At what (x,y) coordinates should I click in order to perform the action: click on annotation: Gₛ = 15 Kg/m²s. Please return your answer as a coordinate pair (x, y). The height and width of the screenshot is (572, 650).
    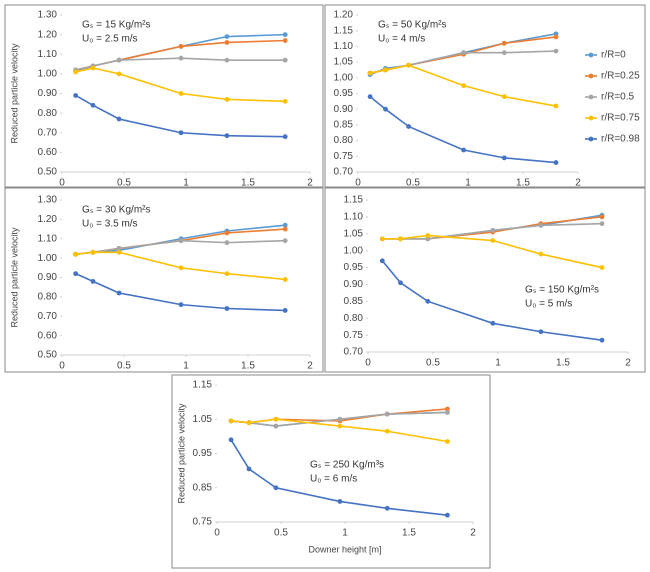
    Looking at the image, I should click on (116, 25).